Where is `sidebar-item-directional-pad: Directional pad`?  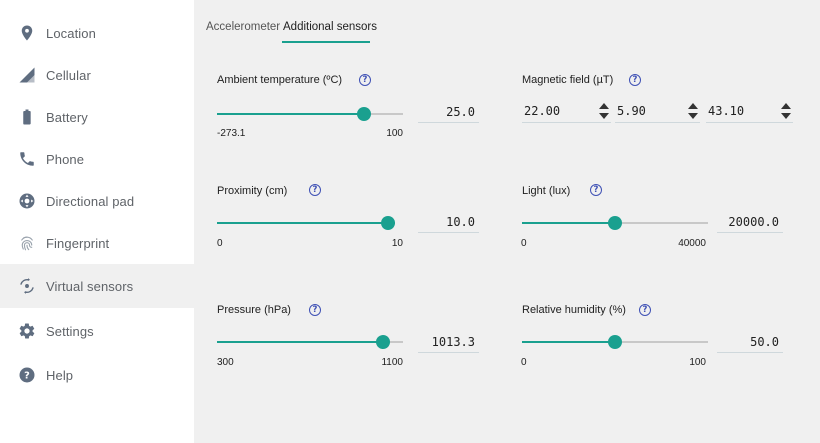
sidebar-item-directional-pad: Directional pad is located at coordinates (97, 201).